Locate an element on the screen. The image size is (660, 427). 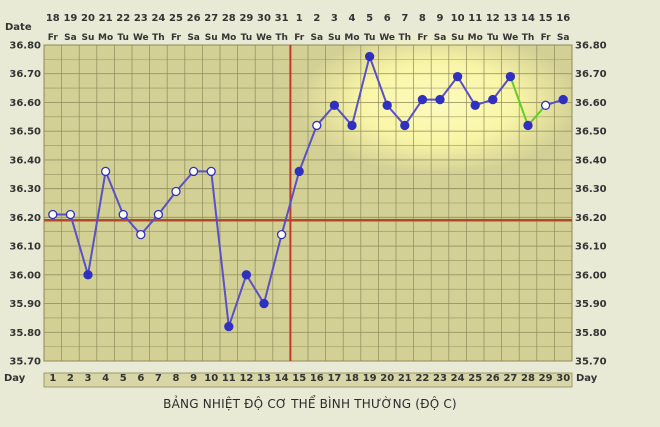
day-label: 23 is located at coordinates (440, 378).